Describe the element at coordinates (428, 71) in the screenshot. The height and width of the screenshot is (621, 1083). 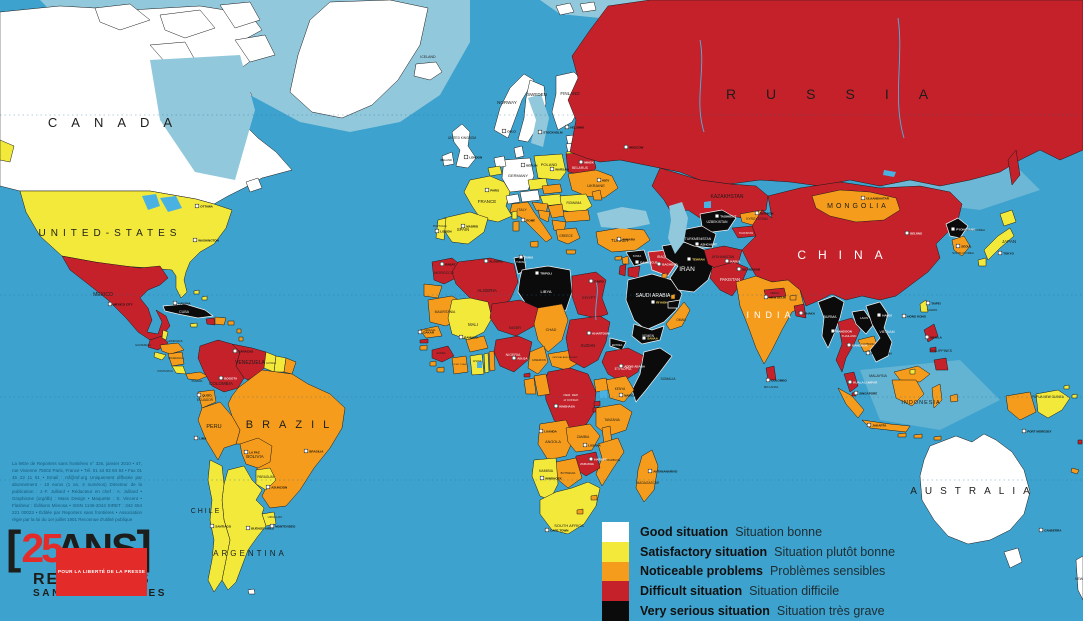
I see `iceland-region` at that location.